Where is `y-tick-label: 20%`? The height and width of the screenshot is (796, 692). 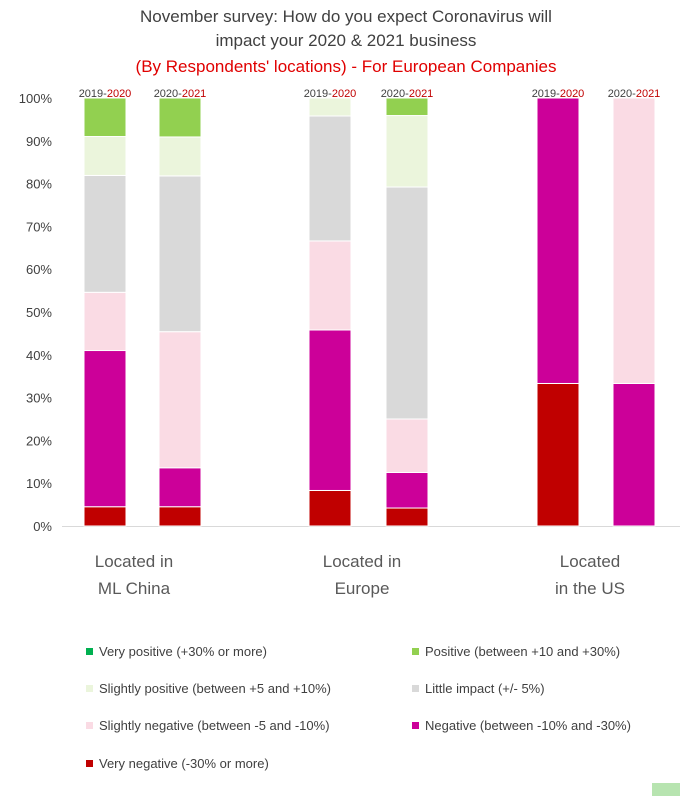
y-tick-label: 20% is located at coordinates (39, 440).